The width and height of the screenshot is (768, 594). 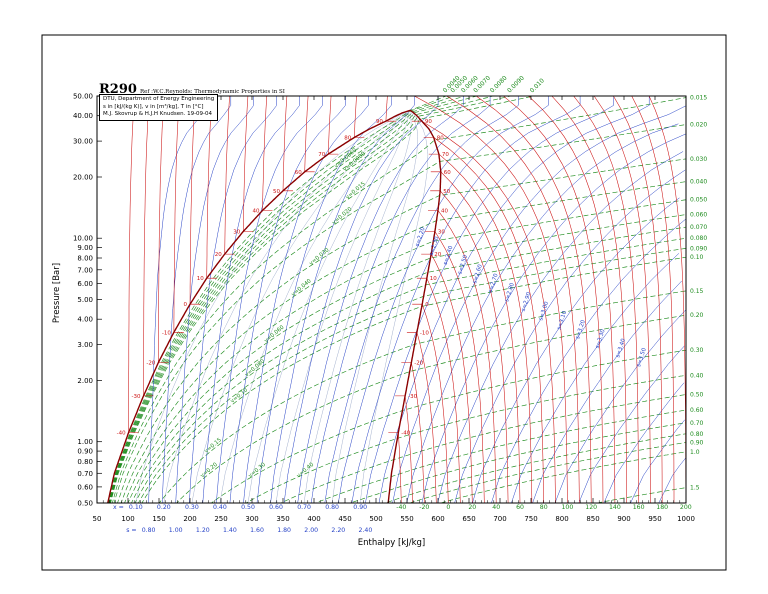 What do you see at coordinates (83, 239) in the screenshot?
I see `svg-text: 10.00` at bounding box center [83, 239].